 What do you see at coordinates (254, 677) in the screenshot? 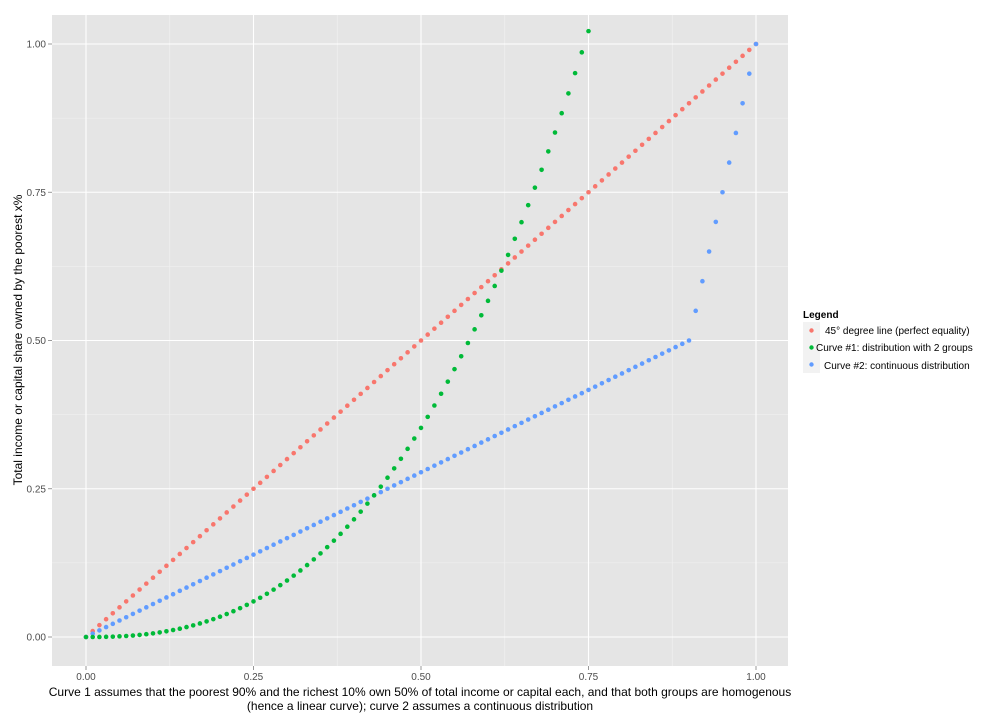
I see `x-tick-label: 0.25` at bounding box center [254, 677].